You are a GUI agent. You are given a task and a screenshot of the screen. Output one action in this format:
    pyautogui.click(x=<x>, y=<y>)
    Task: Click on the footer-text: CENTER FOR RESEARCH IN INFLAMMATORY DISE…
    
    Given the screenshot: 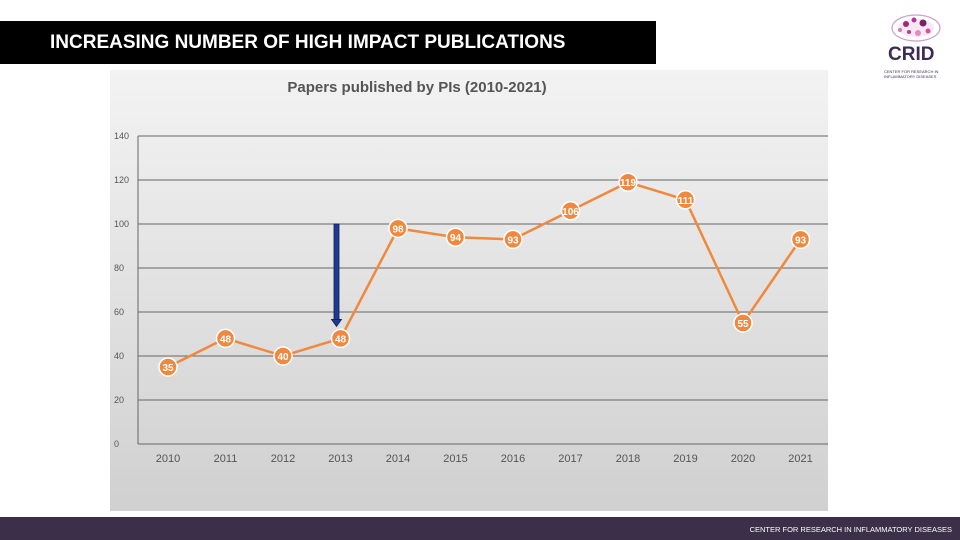 What is the action you would take?
    pyautogui.click(x=850, y=529)
    